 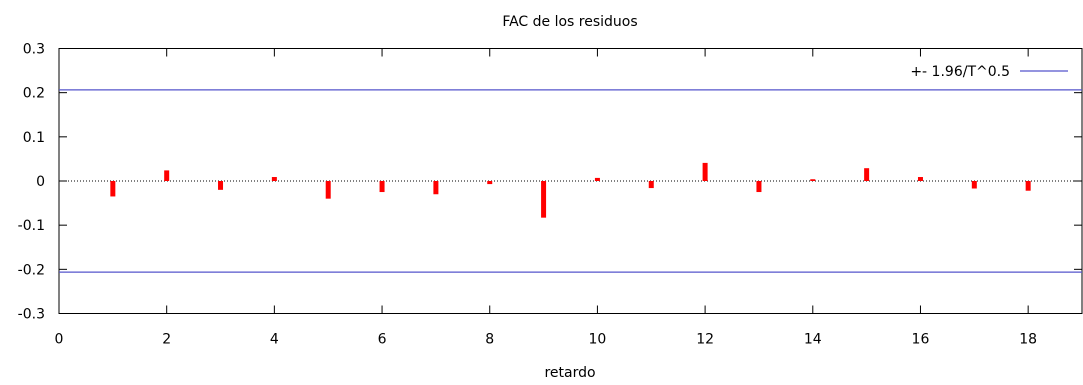 I want to click on x-tick-label: 2, so click(x=166, y=340).